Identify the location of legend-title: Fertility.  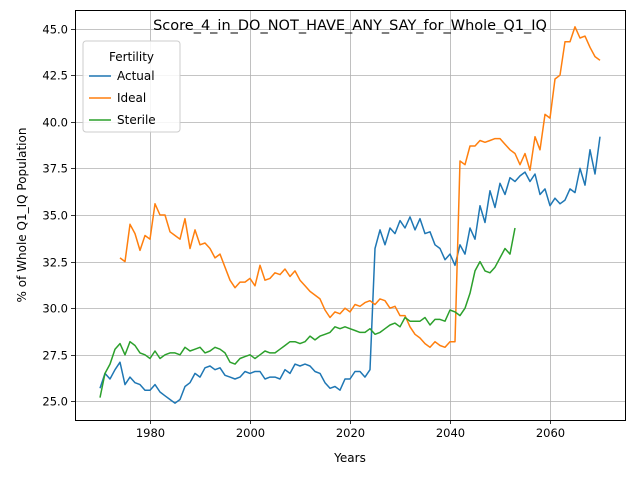
(131, 57).